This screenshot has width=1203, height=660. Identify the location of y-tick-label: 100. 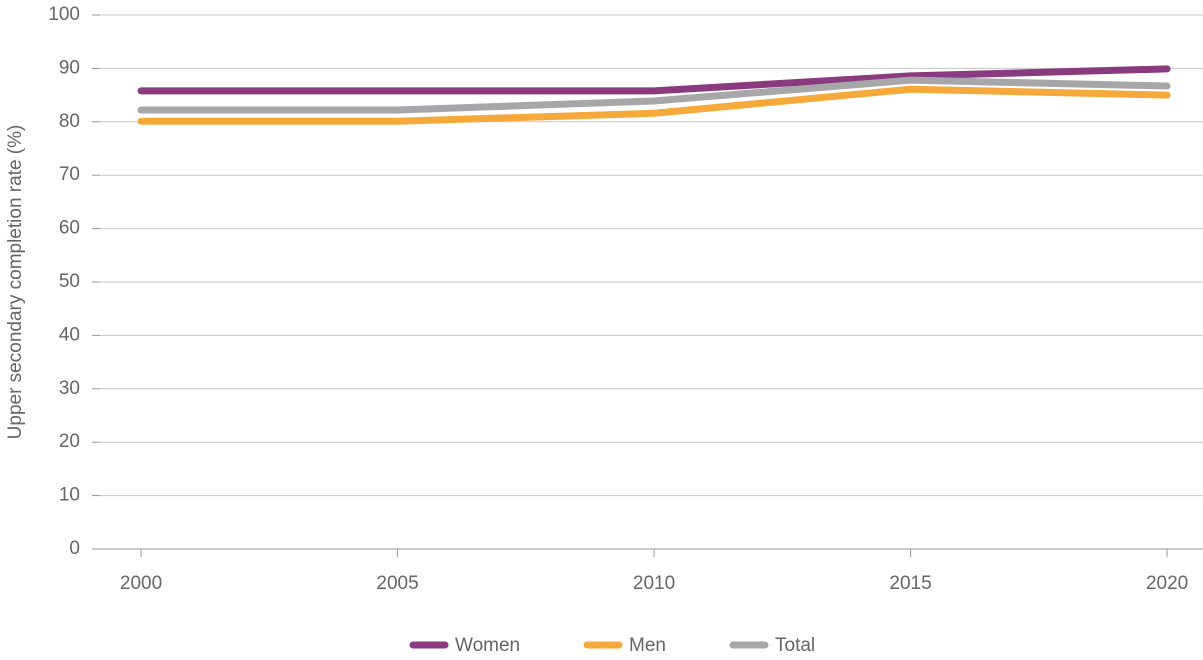
(64, 14).